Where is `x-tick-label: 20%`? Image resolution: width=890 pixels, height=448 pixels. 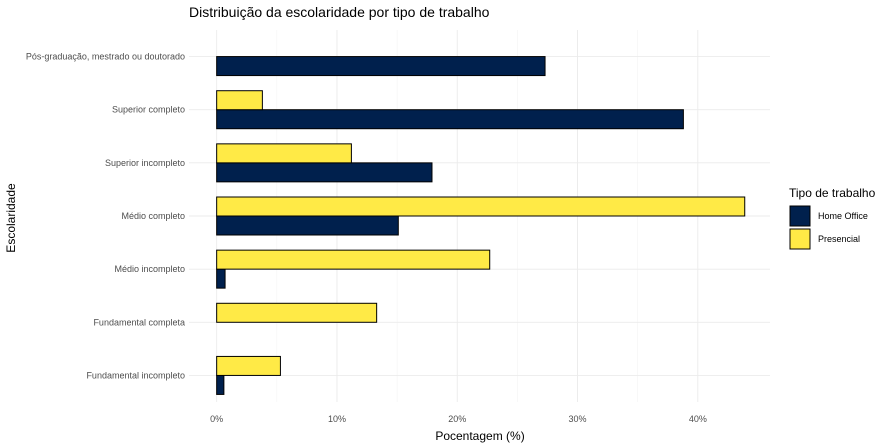 x-tick-label: 20% is located at coordinates (457, 419).